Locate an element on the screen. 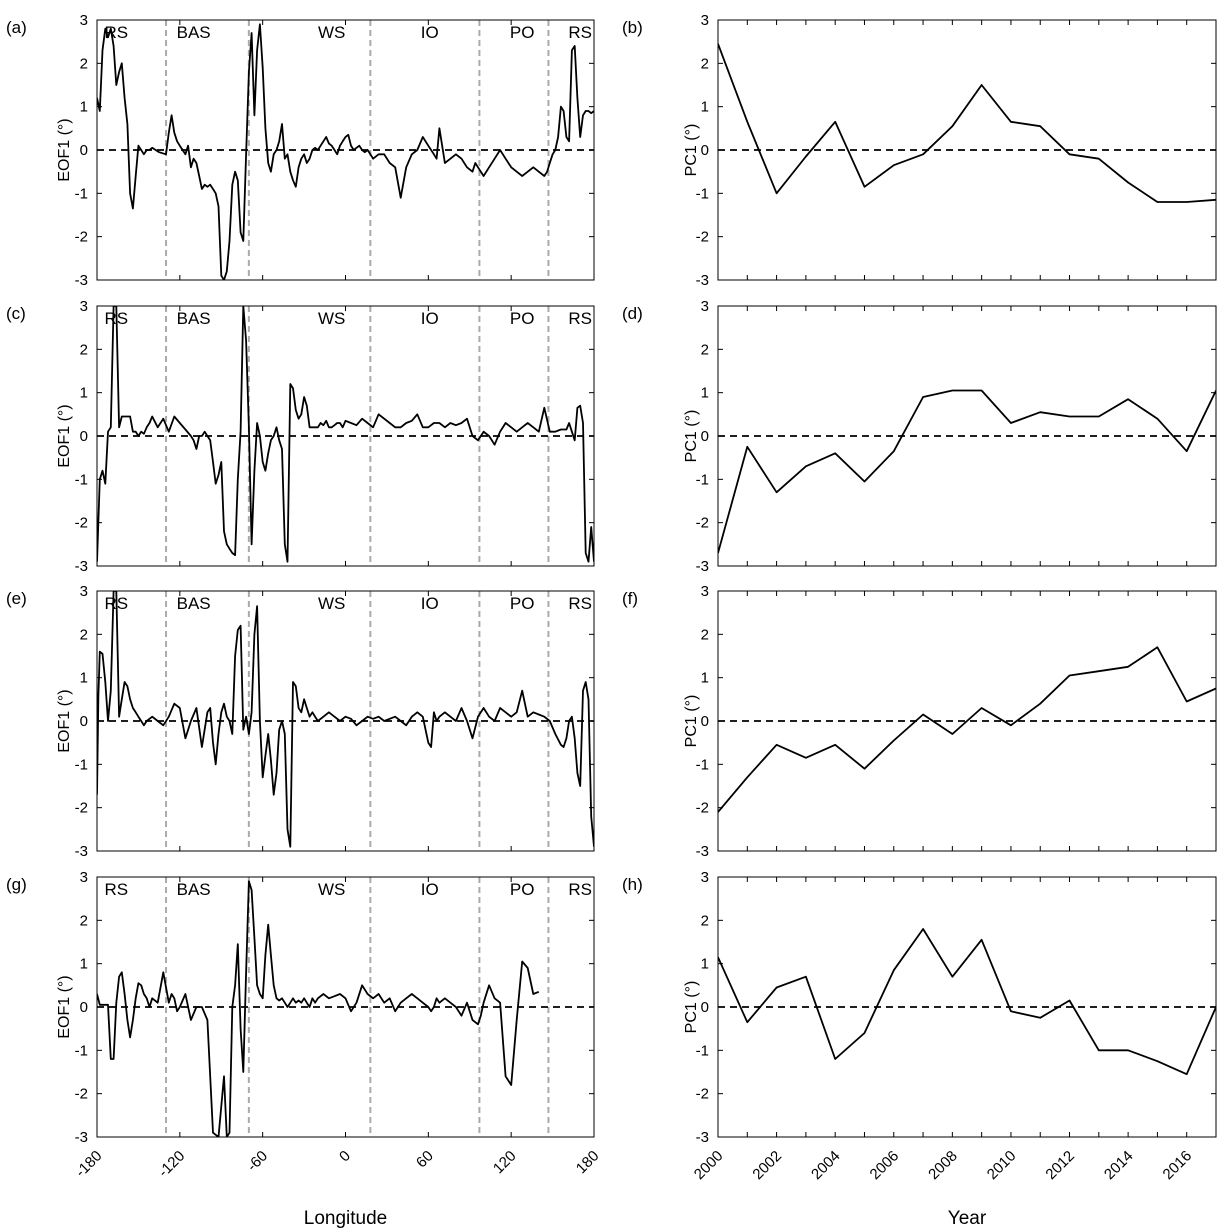  x-tick-label: 2004 is located at coordinates (826, 1165).